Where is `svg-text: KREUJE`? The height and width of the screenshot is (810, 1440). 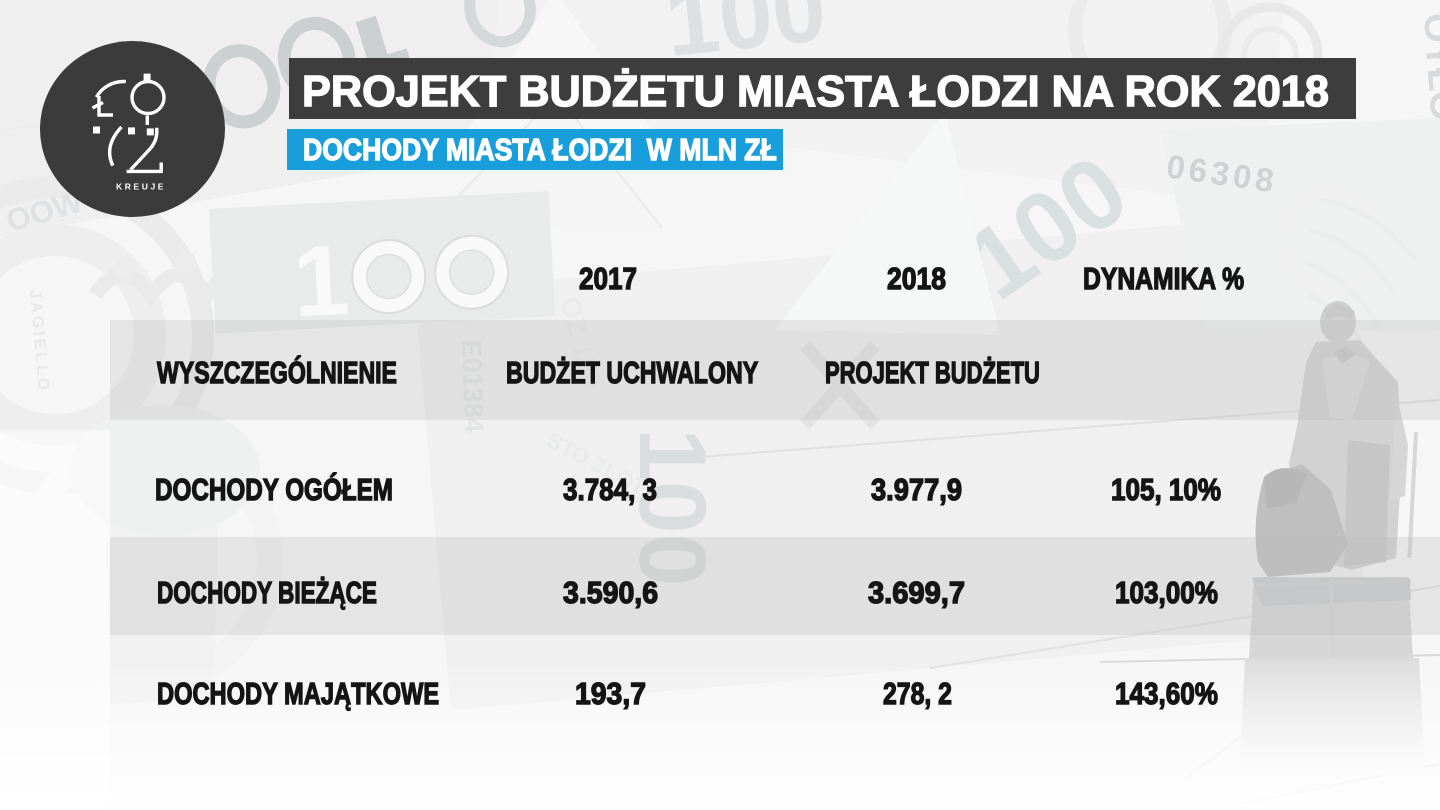
svg-text: KREUJE is located at coordinates (141, 187).